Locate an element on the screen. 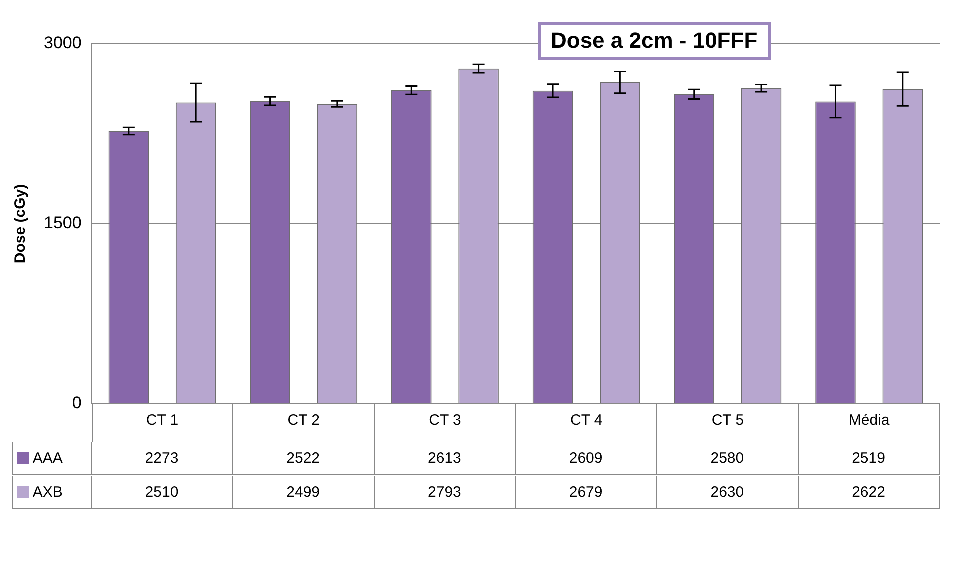 Image resolution: width=956 pixels, height=576 pixels. data-label: 2522 is located at coordinates (304, 458).